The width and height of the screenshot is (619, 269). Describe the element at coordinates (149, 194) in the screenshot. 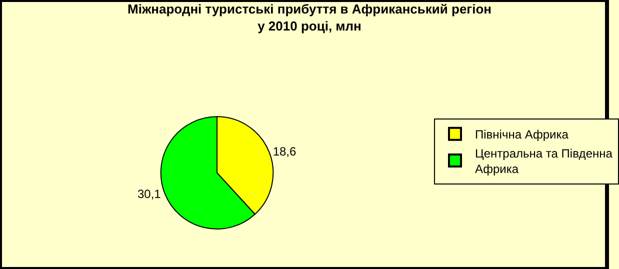

I see `data-label: 30,1` at that location.